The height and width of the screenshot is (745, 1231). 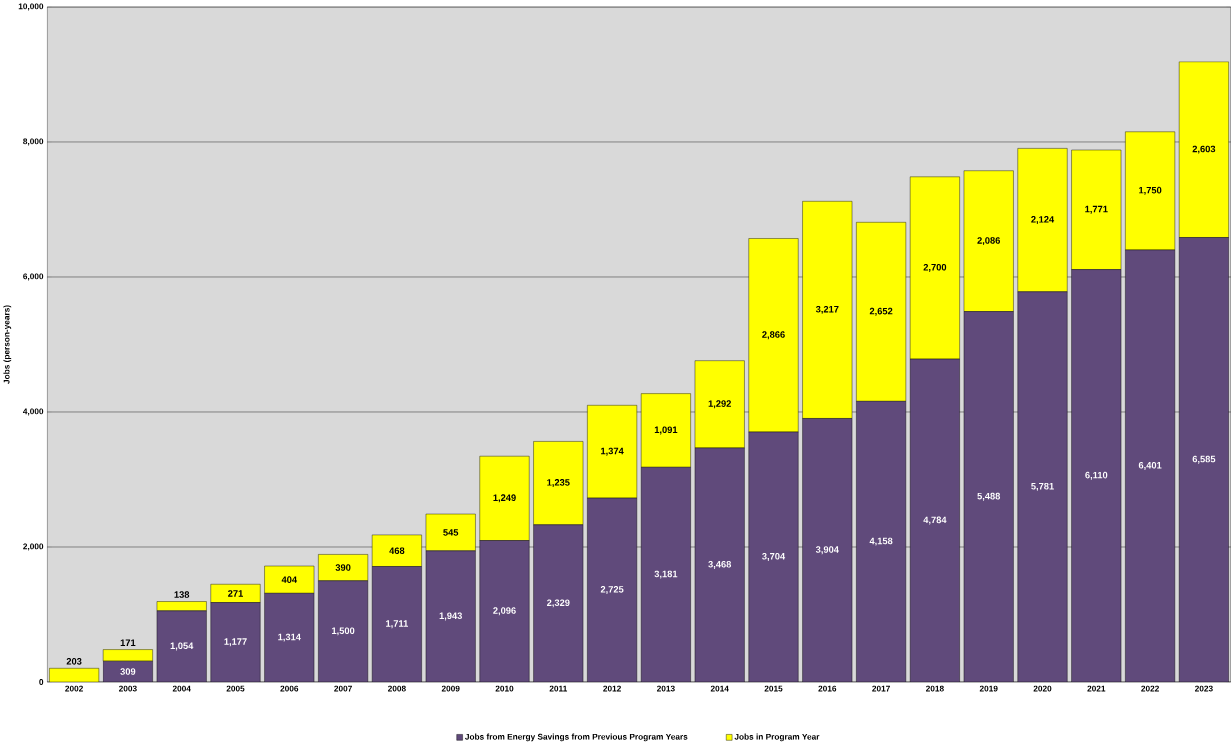 I want to click on data-label: 3,181, so click(x=666, y=574).